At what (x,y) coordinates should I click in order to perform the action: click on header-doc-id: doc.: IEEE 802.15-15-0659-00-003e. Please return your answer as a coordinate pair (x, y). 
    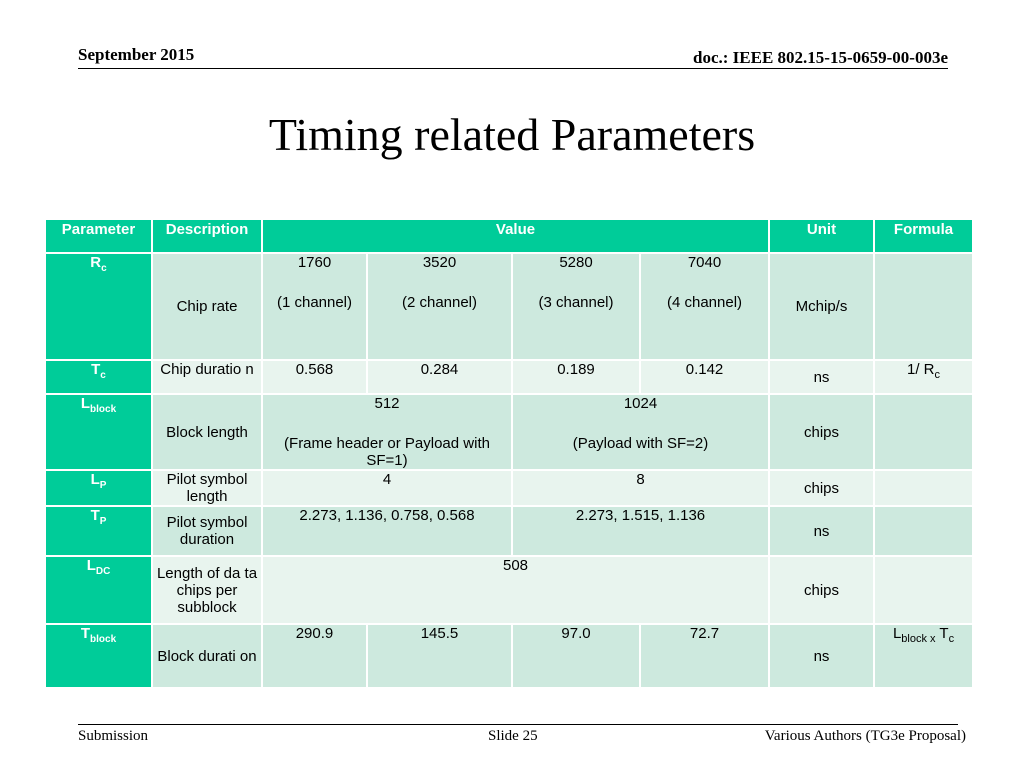
    Looking at the image, I should click on (820, 57).